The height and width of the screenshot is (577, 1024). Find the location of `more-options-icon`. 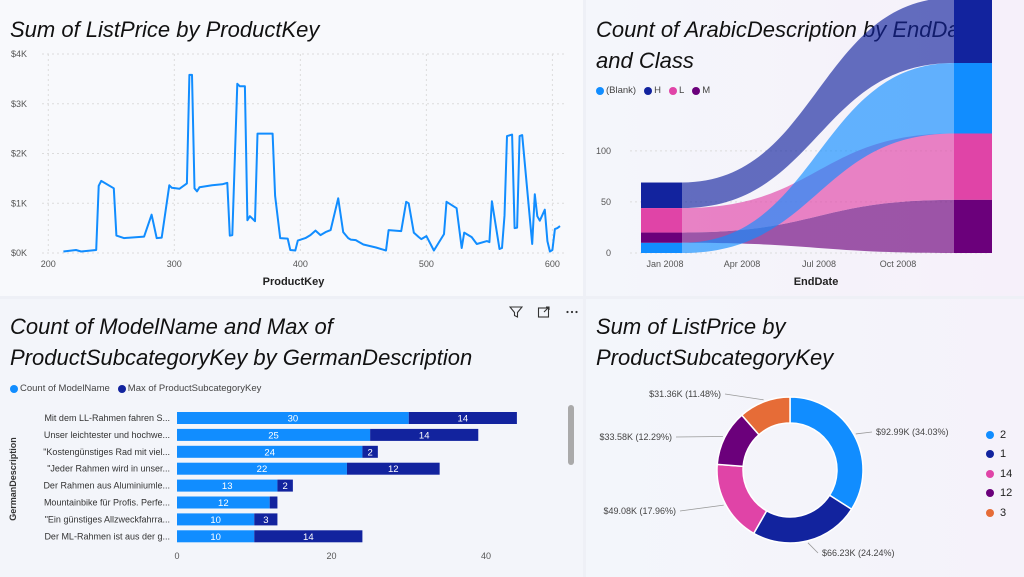

more-options-icon is located at coordinates (572, 312).